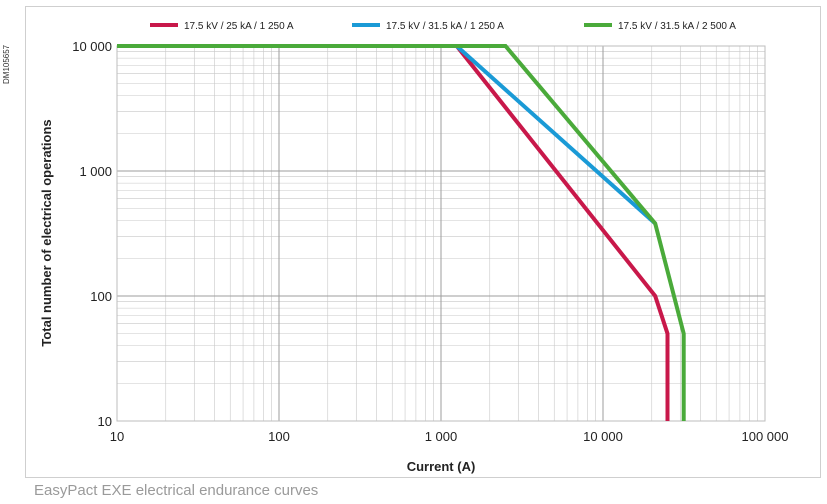 The image size is (827, 504). What do you see at coordinates (603, 436) in the screenshot?
I see `x-tick-label: 10 000` at bounding box center [603, 436].